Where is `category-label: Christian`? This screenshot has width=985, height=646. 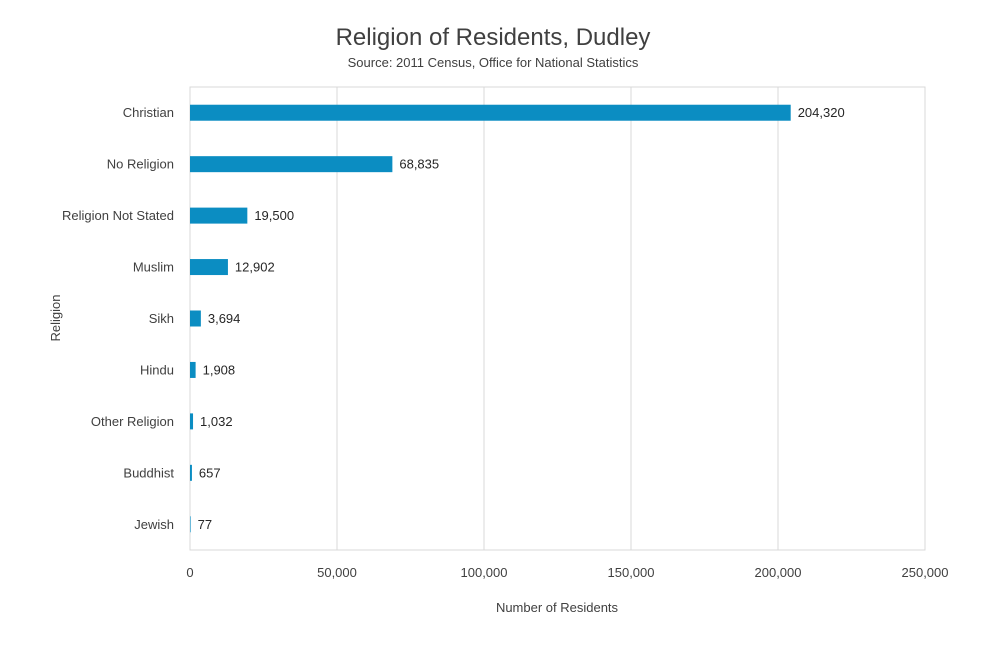
category-label: Christian is located at coordinates (148, 112).